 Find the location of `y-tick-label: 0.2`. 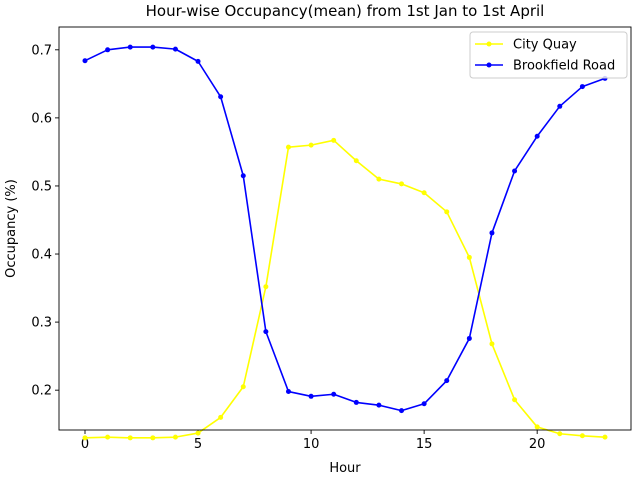

y-tick-label: 0.2 is located at coordinates (41, 391).